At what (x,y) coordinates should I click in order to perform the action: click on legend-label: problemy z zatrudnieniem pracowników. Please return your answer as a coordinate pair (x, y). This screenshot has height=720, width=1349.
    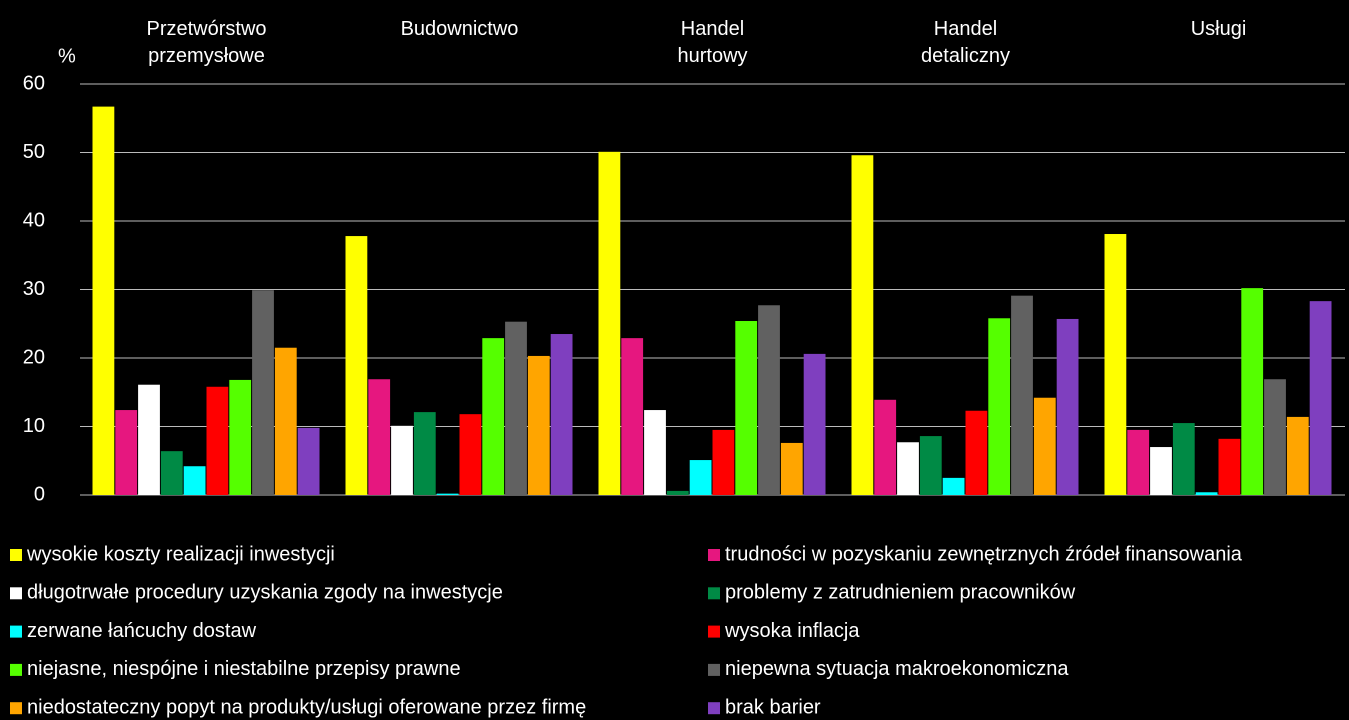
    Looking at the image, I should click on (900, 593).